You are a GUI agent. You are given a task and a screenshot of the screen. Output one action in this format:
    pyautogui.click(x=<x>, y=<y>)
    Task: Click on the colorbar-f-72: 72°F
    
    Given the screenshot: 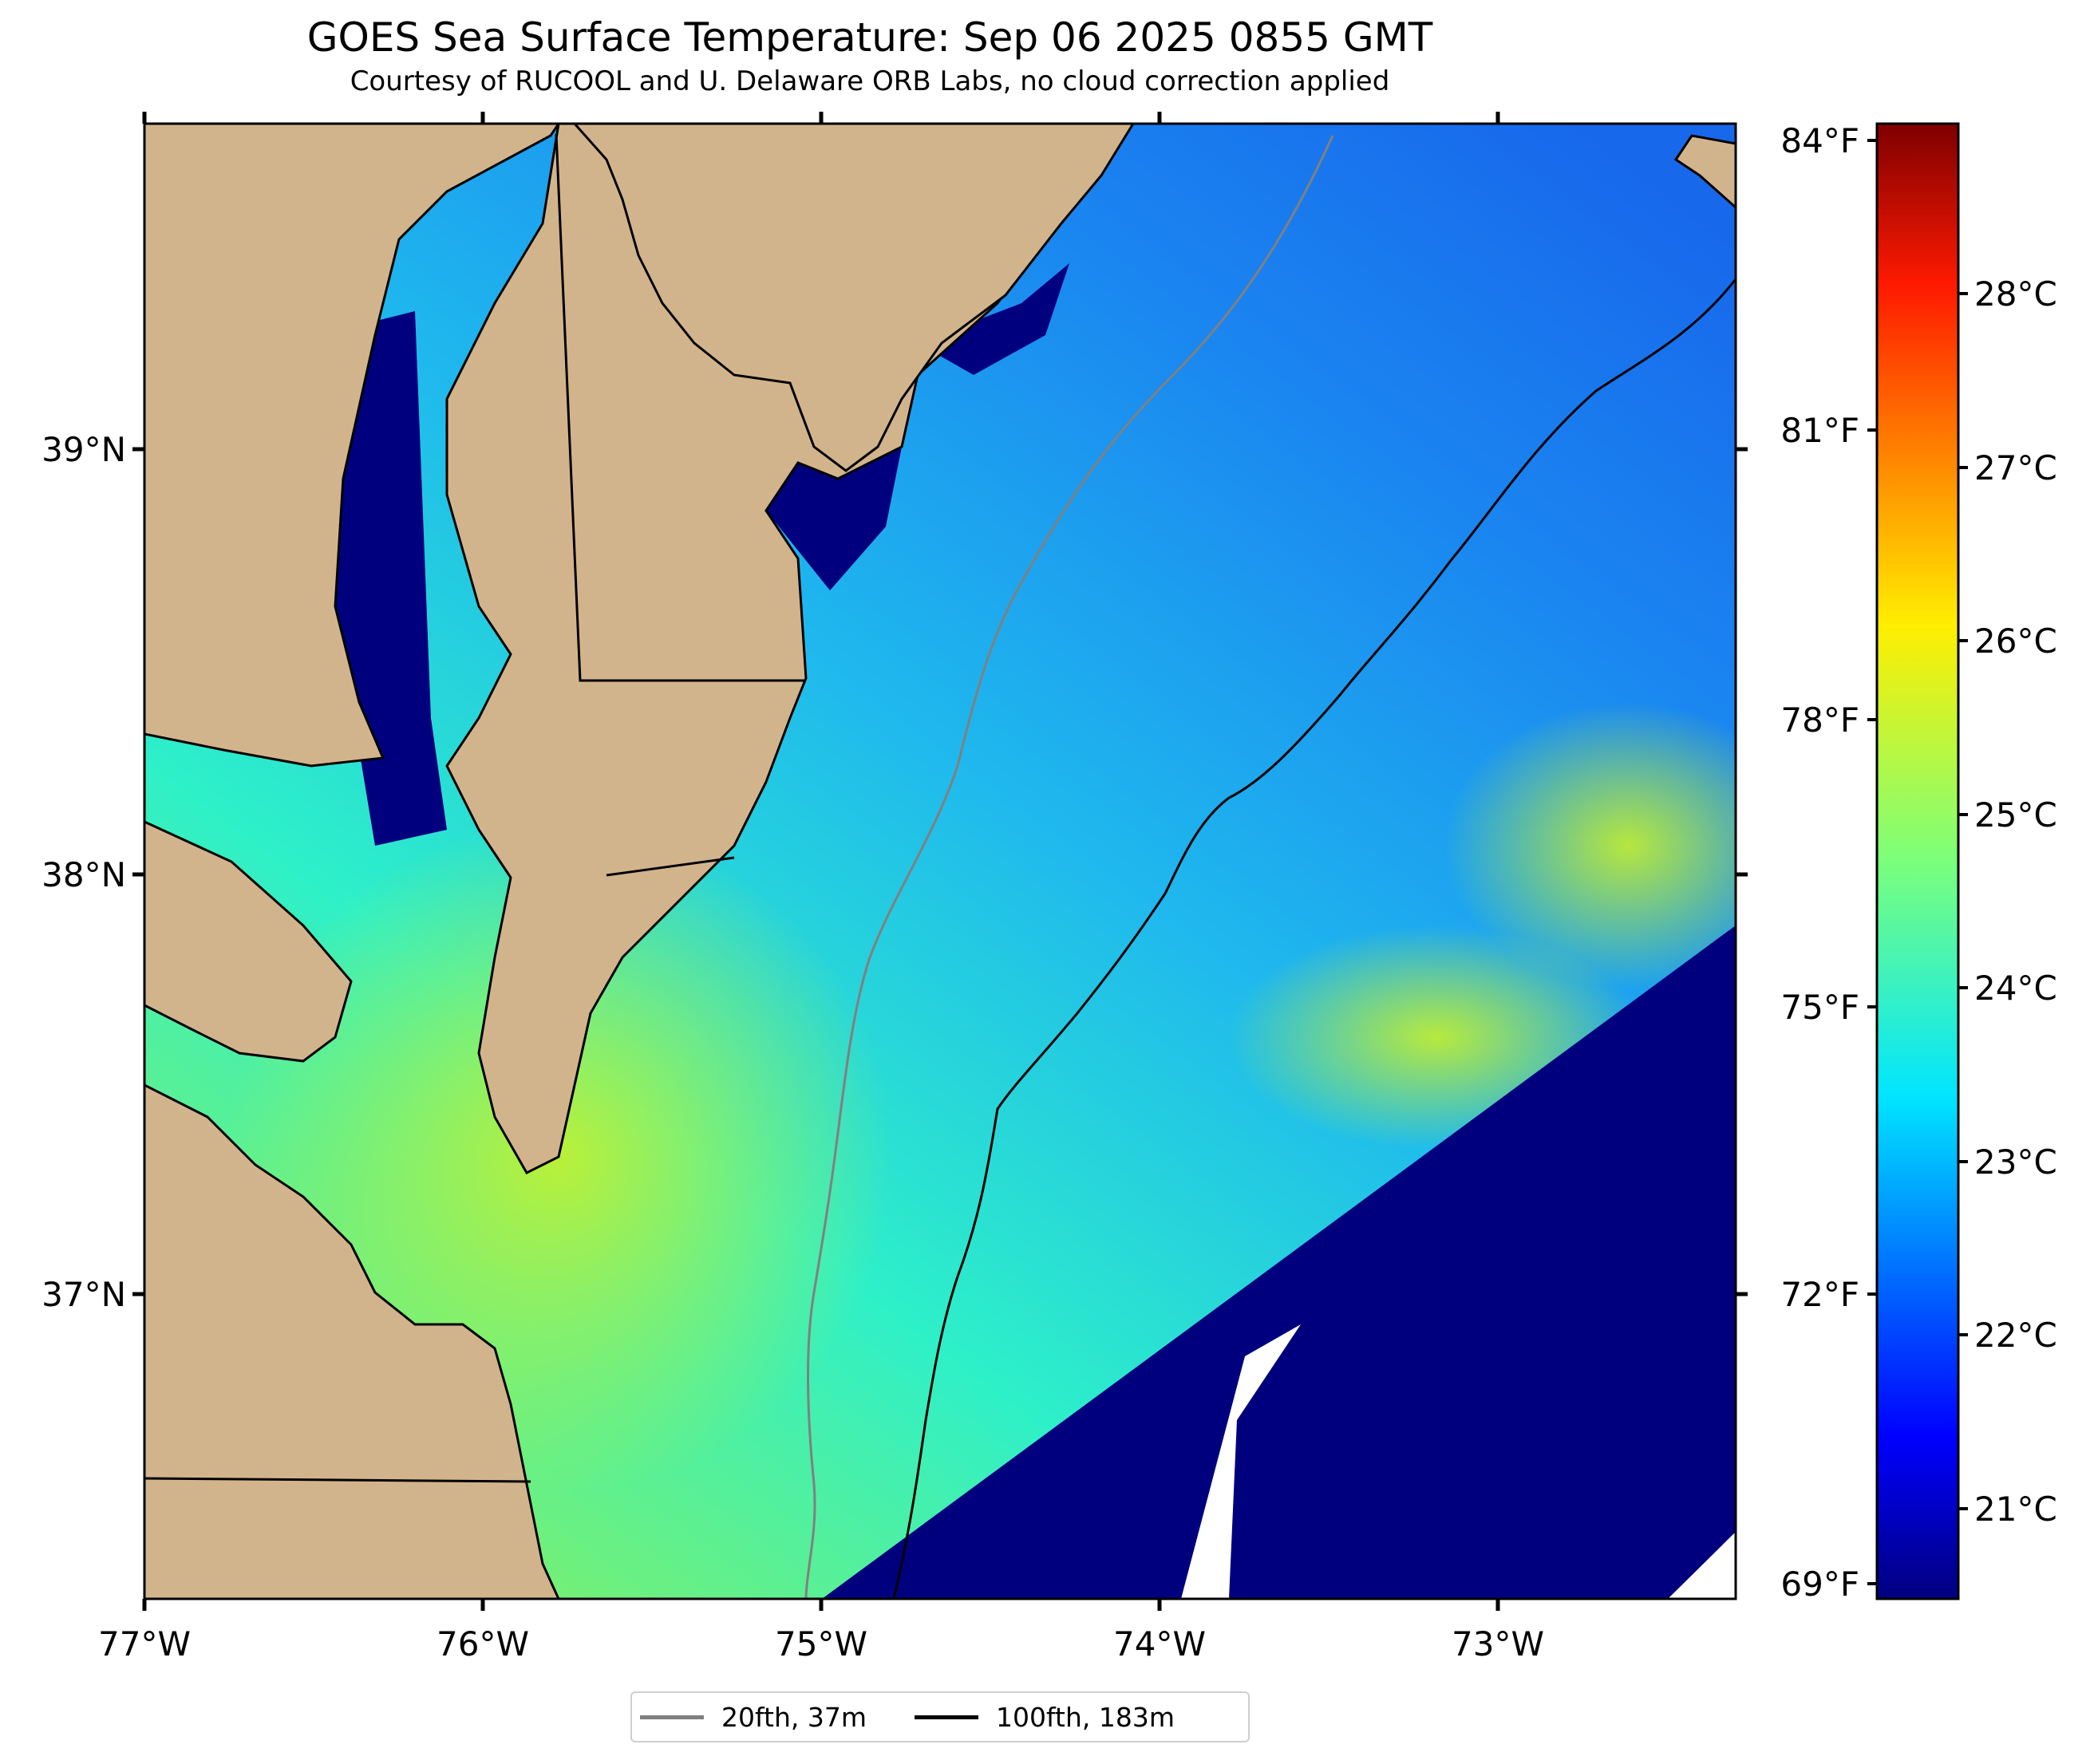 What is the action you would take?
    pyautogui.click(x=1819, y=1294)
    